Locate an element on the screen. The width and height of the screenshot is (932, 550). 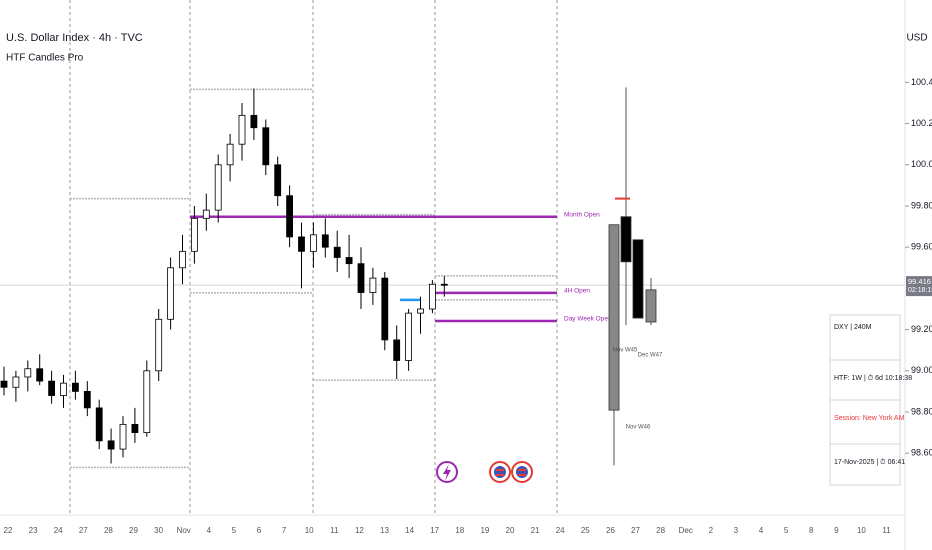
x-tick-label: 21 is located at coordinates (535, 530).